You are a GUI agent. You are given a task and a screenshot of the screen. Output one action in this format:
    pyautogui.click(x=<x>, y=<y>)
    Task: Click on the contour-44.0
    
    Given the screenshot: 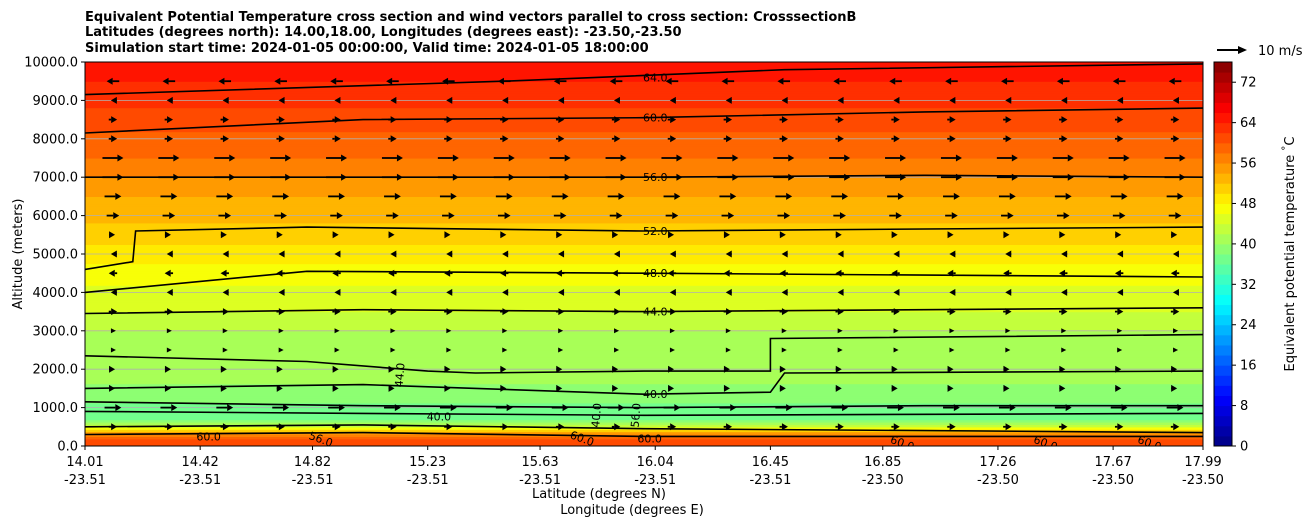 What is the action you would take?
    pyautogui.click(x=644, y=311)
    